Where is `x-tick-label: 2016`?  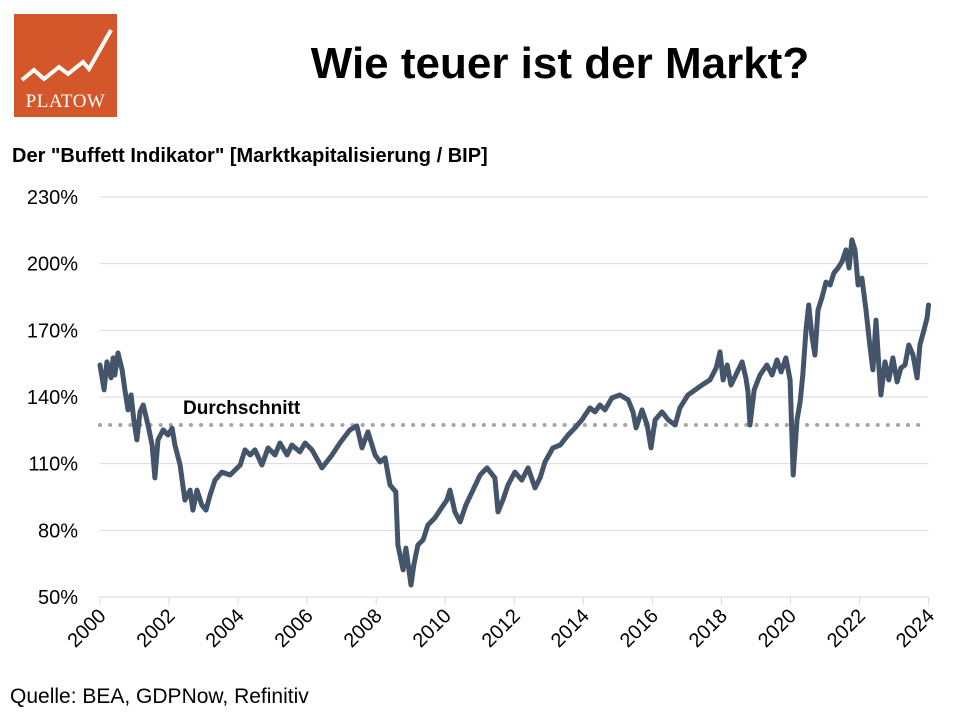 x-tick-label: 2016 is located at coordinates (639, 628).